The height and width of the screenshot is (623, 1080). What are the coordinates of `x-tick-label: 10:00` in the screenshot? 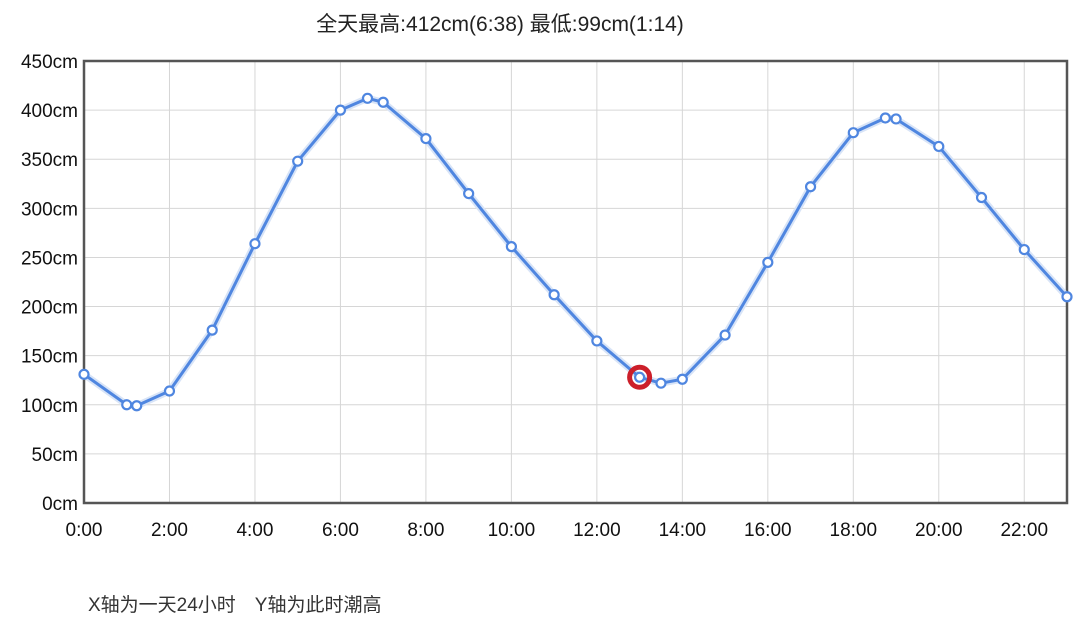 It's located at (512, 530).